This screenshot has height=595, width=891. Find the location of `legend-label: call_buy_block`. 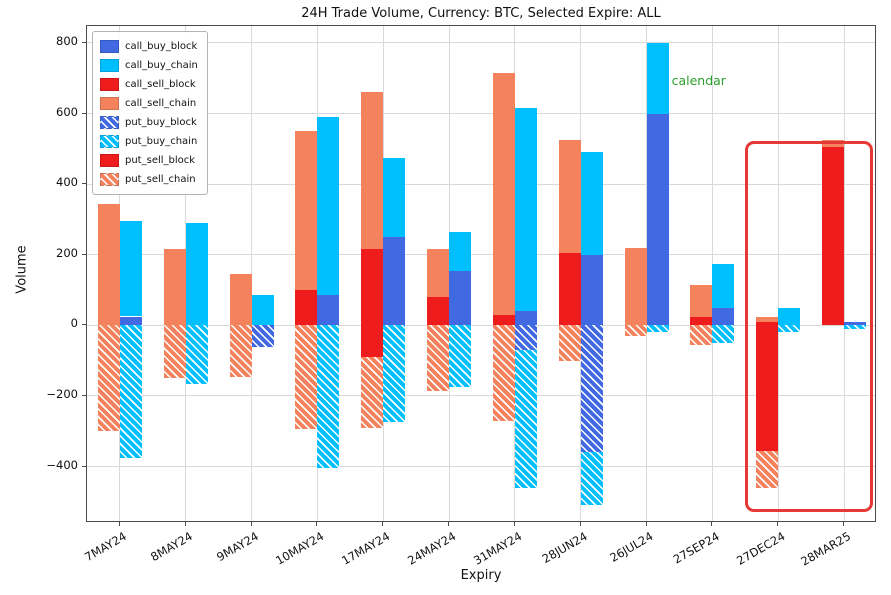

legend-label: call_buy_block is located at coordinates (161, 46).